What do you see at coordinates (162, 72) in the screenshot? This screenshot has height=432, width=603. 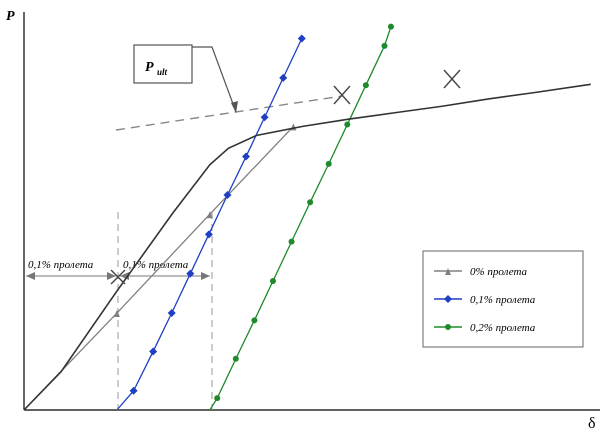 I see `pult-subscript: ult` at bounding box center [162, 72].